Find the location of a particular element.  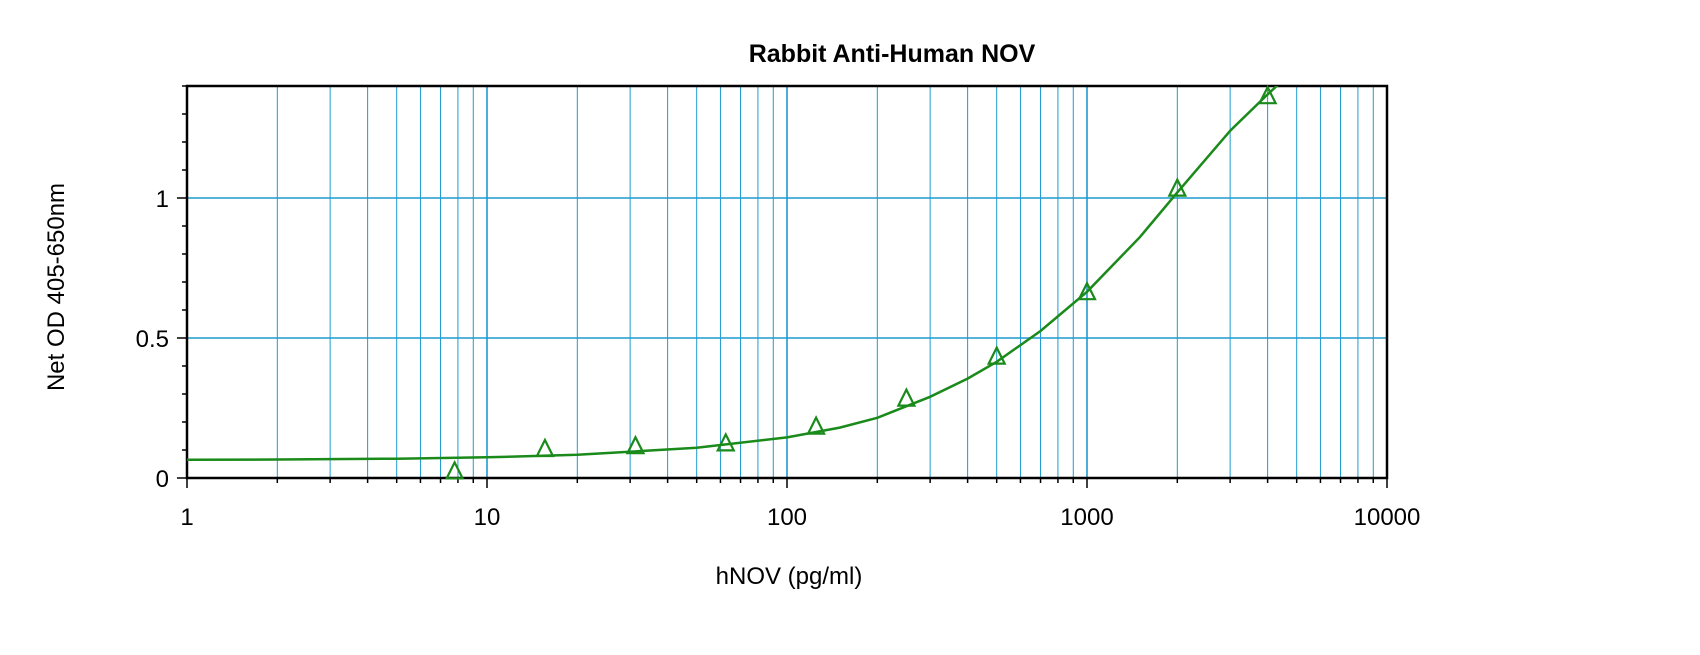

x-tick-label: 10 is located at coordinates (487, 517).